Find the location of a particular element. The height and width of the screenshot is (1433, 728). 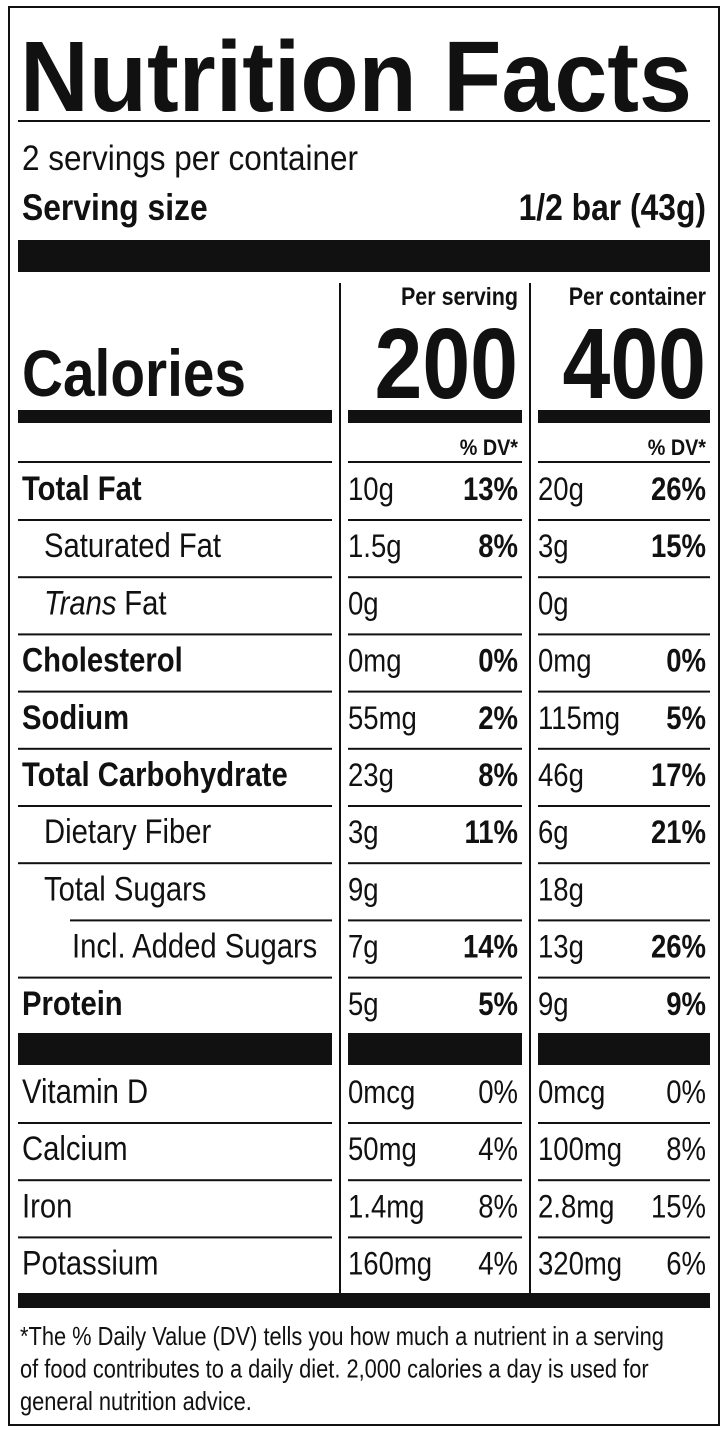

nutrient-dv: 2% is located at coordinates (498, 718).